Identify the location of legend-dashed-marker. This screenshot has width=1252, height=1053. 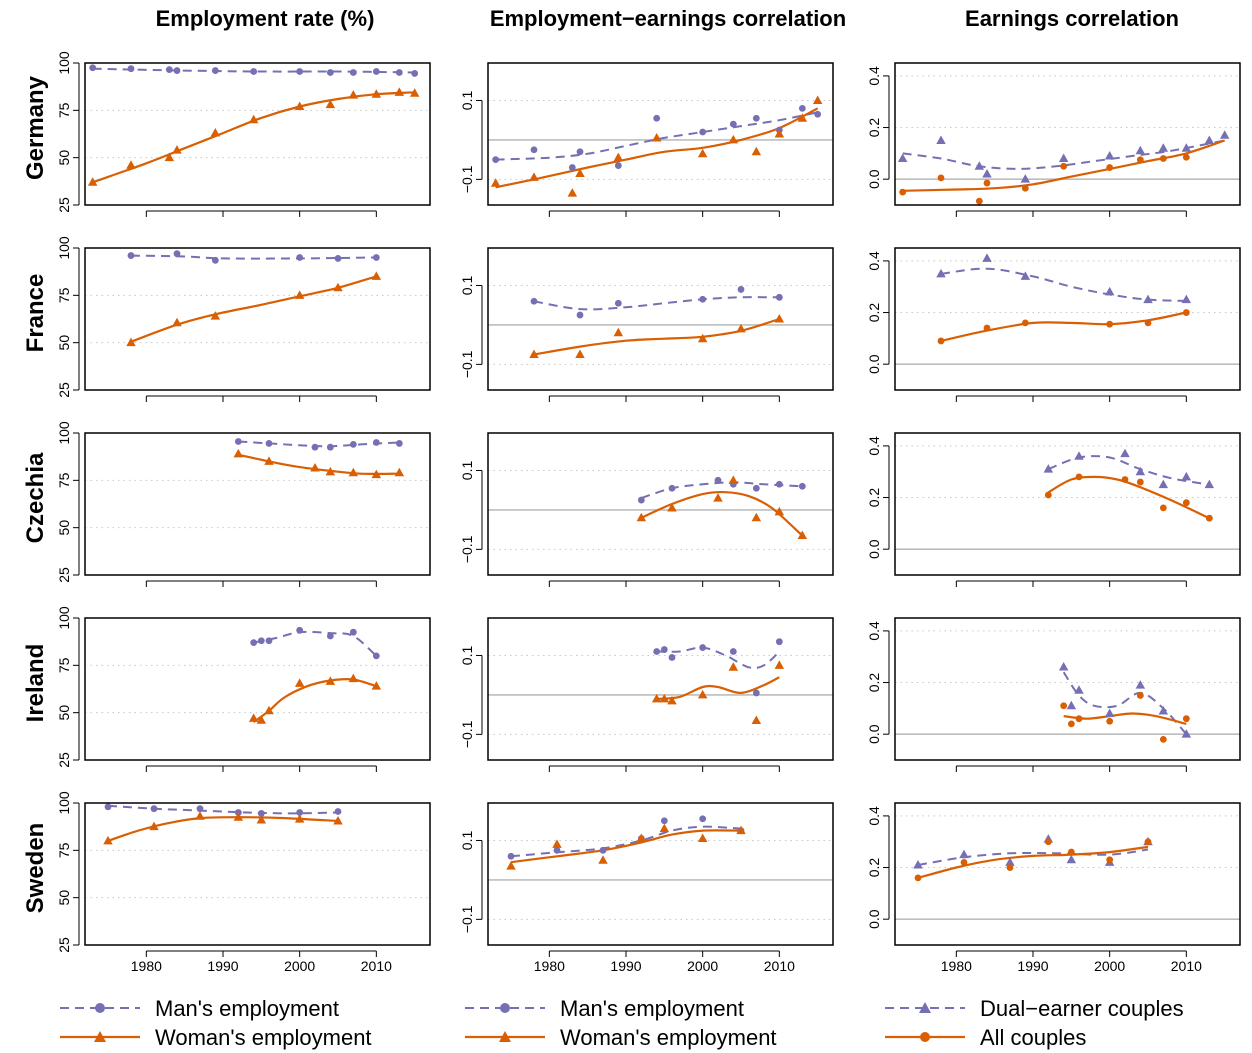
(100, 1008).